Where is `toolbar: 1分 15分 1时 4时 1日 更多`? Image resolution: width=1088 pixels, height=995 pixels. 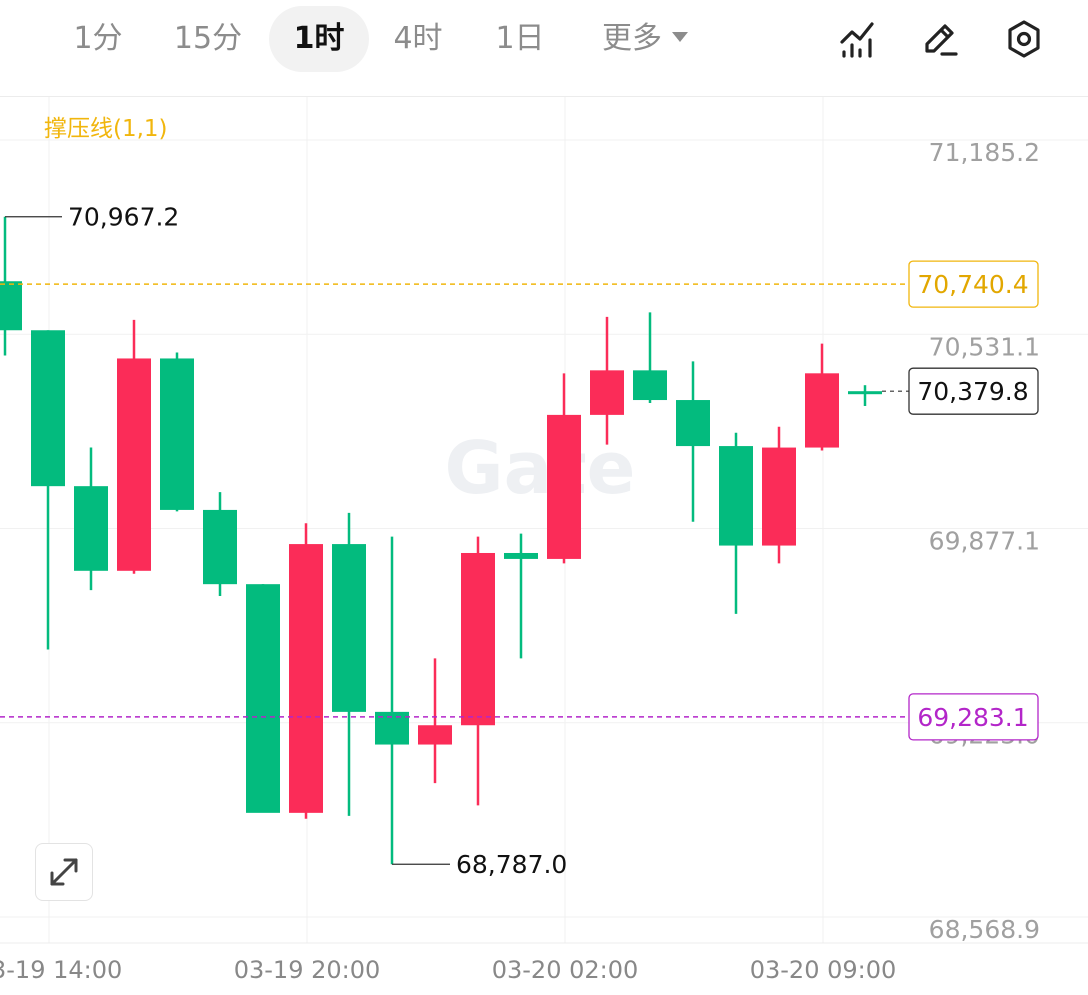 toolbar: 1分 15分 1时 4时 1日 更多 is located at coordinates (544, 40).